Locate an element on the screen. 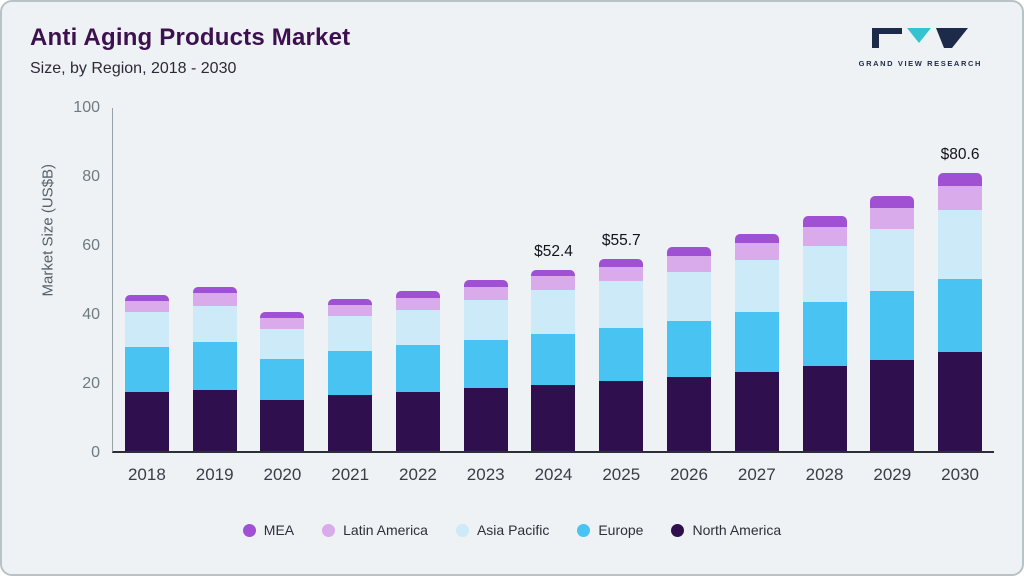 The image size is (1024, 576). bar-stack-2029 is located at coordinates (892, 323).